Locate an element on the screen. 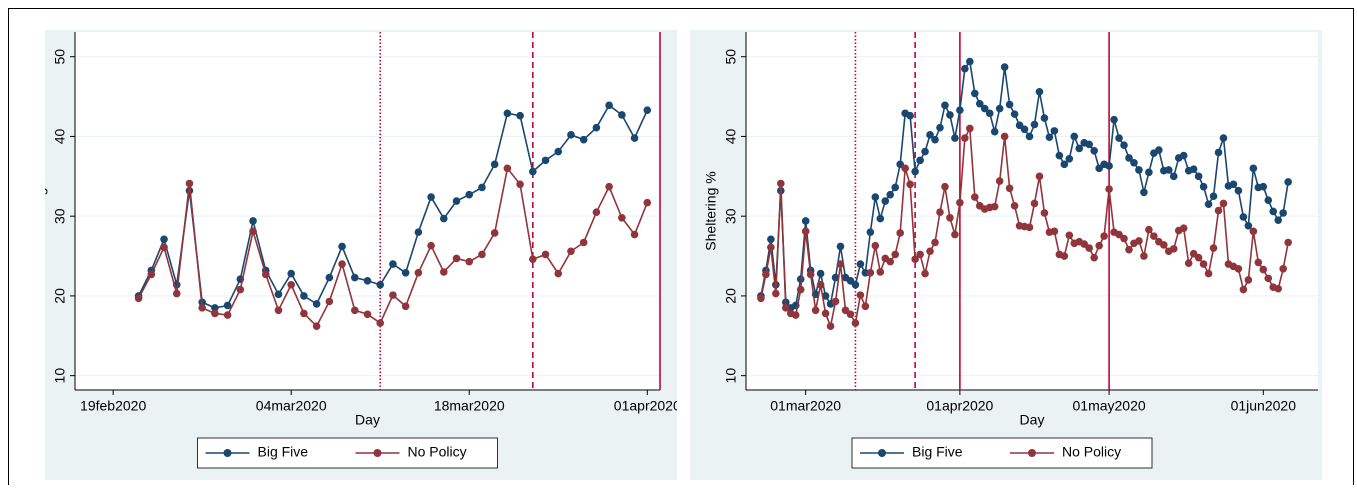 The width and height of the screenshot is (1357, 490). y-tick-label: 10 is located at coordinates (731, 376).